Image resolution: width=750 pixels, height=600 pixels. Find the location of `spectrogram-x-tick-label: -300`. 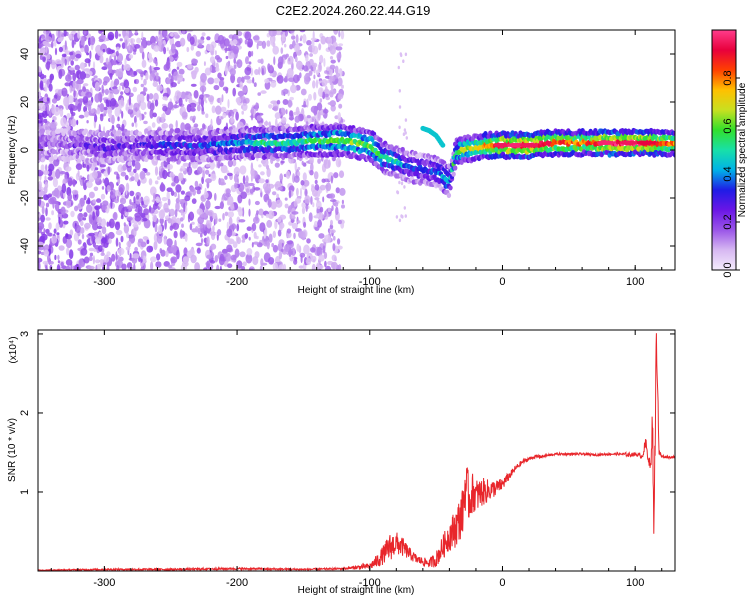

spectrogram-x-tick-label: -300 is located at coordinates (104, 282).